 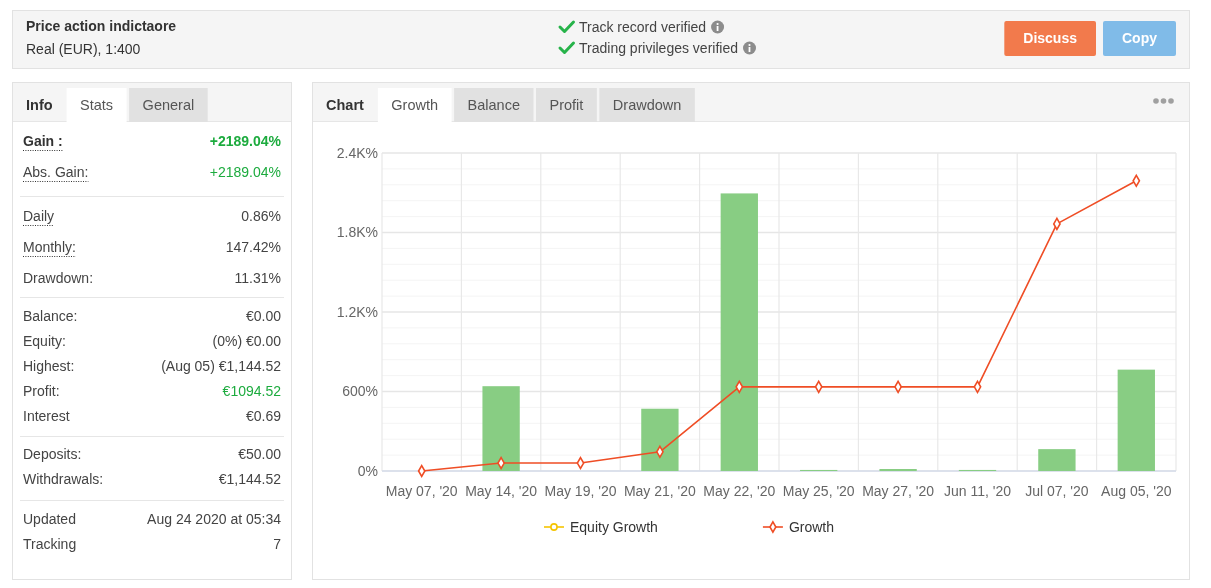 What do you see at coordinates (44, 341) in the screenshot?
I see `text: Equity:` at bounding box center [44, 341].